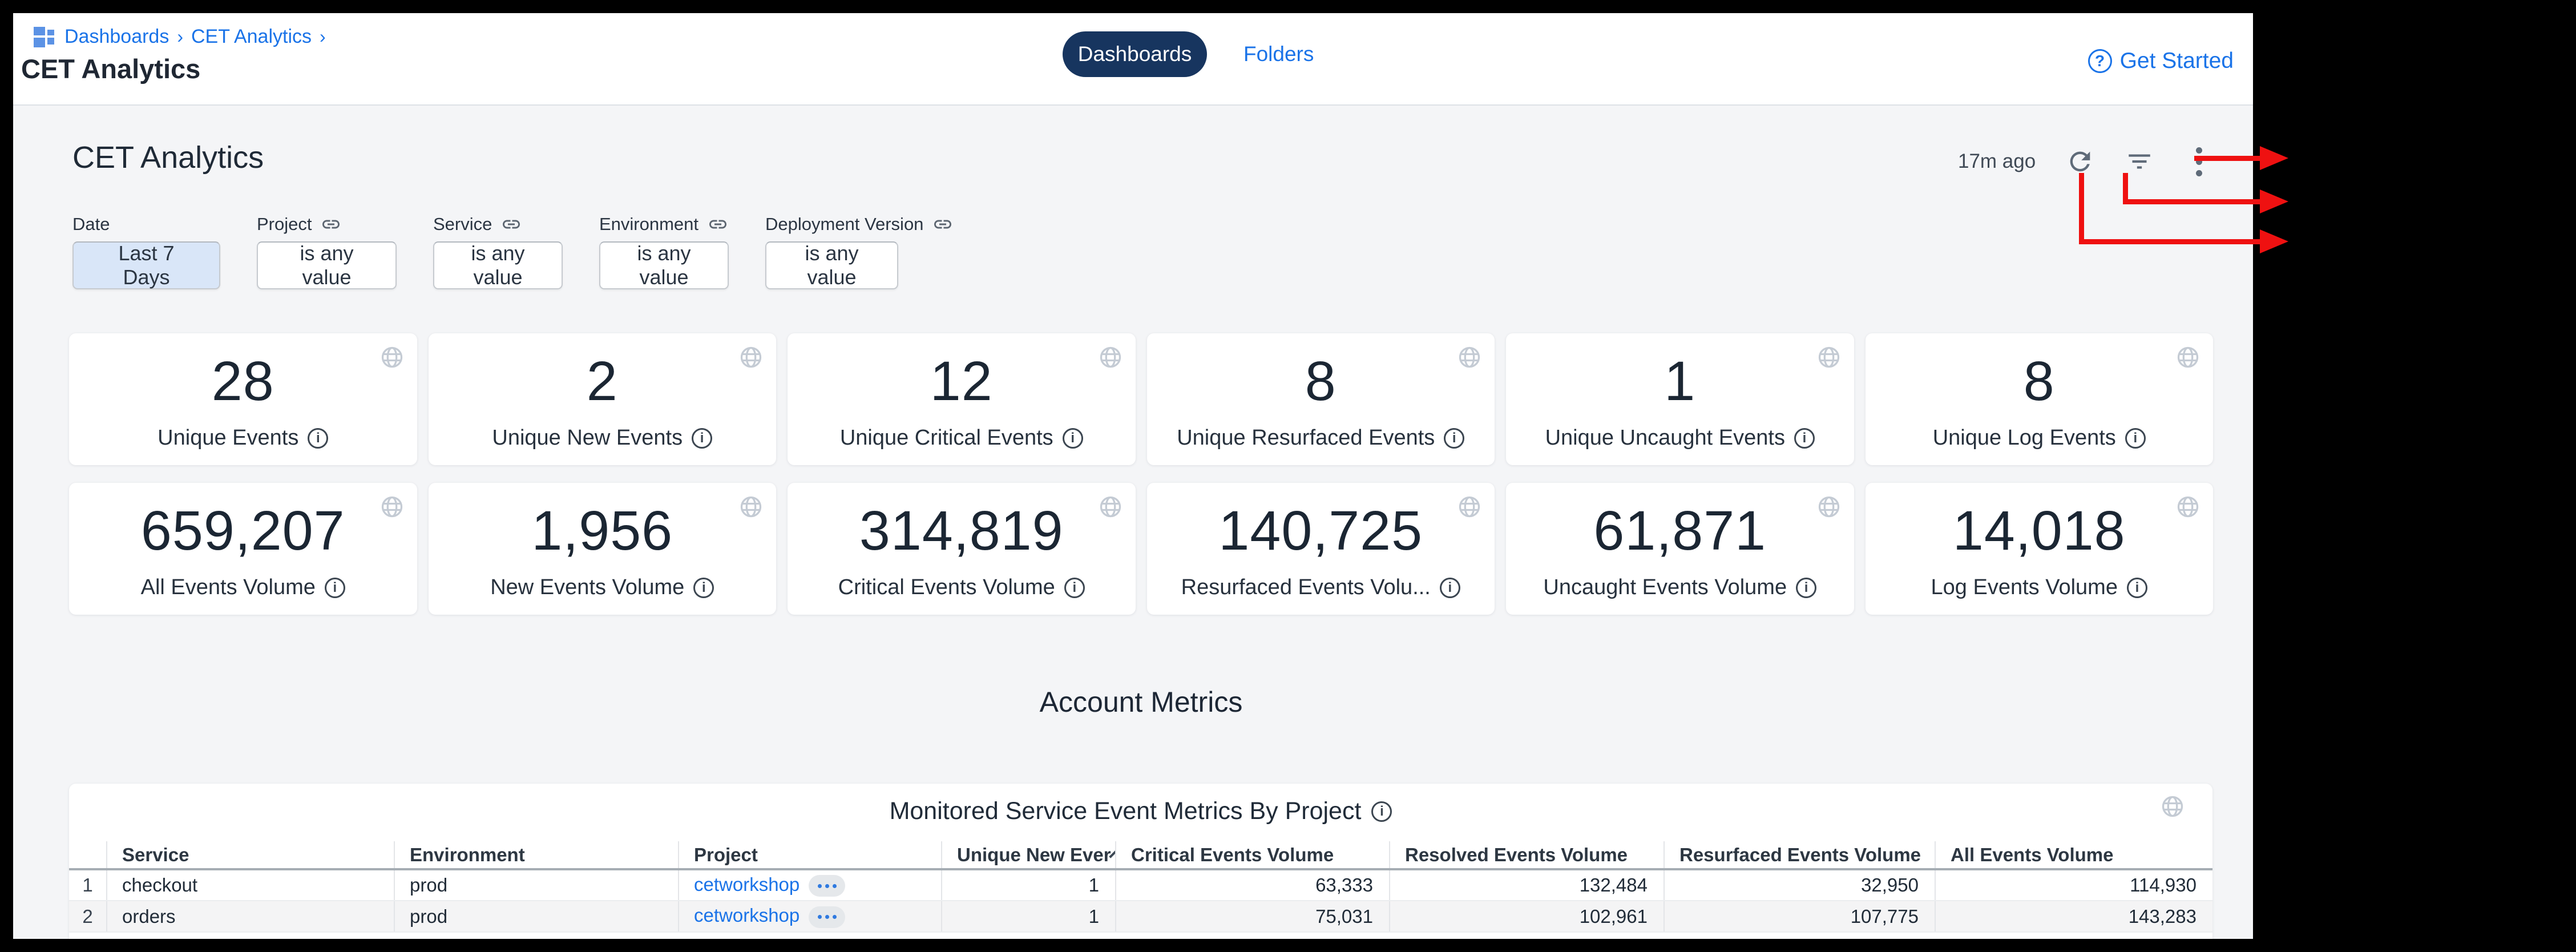 The image size is (2576, 952). What do you see at coordinates (2161, 61) in the screenshot?
I see `get-started-link: ? Get Started` at bounding box center [2161, 61].